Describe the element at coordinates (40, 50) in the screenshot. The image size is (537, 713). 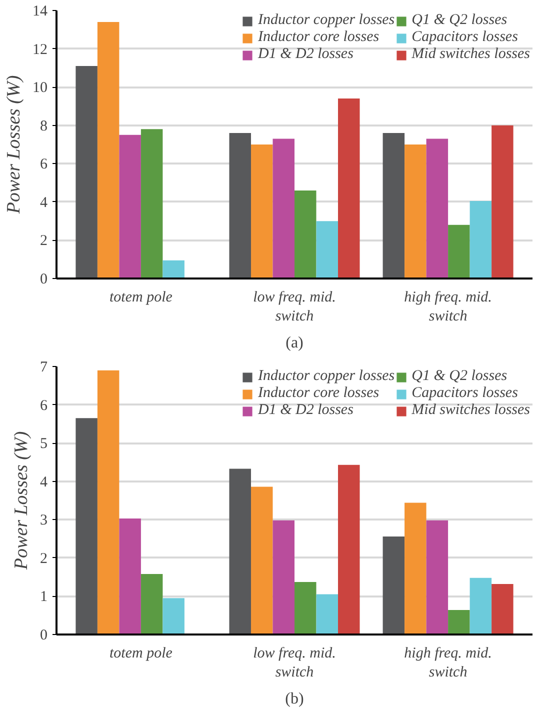
I see `y-tick-label: 12` at that location.